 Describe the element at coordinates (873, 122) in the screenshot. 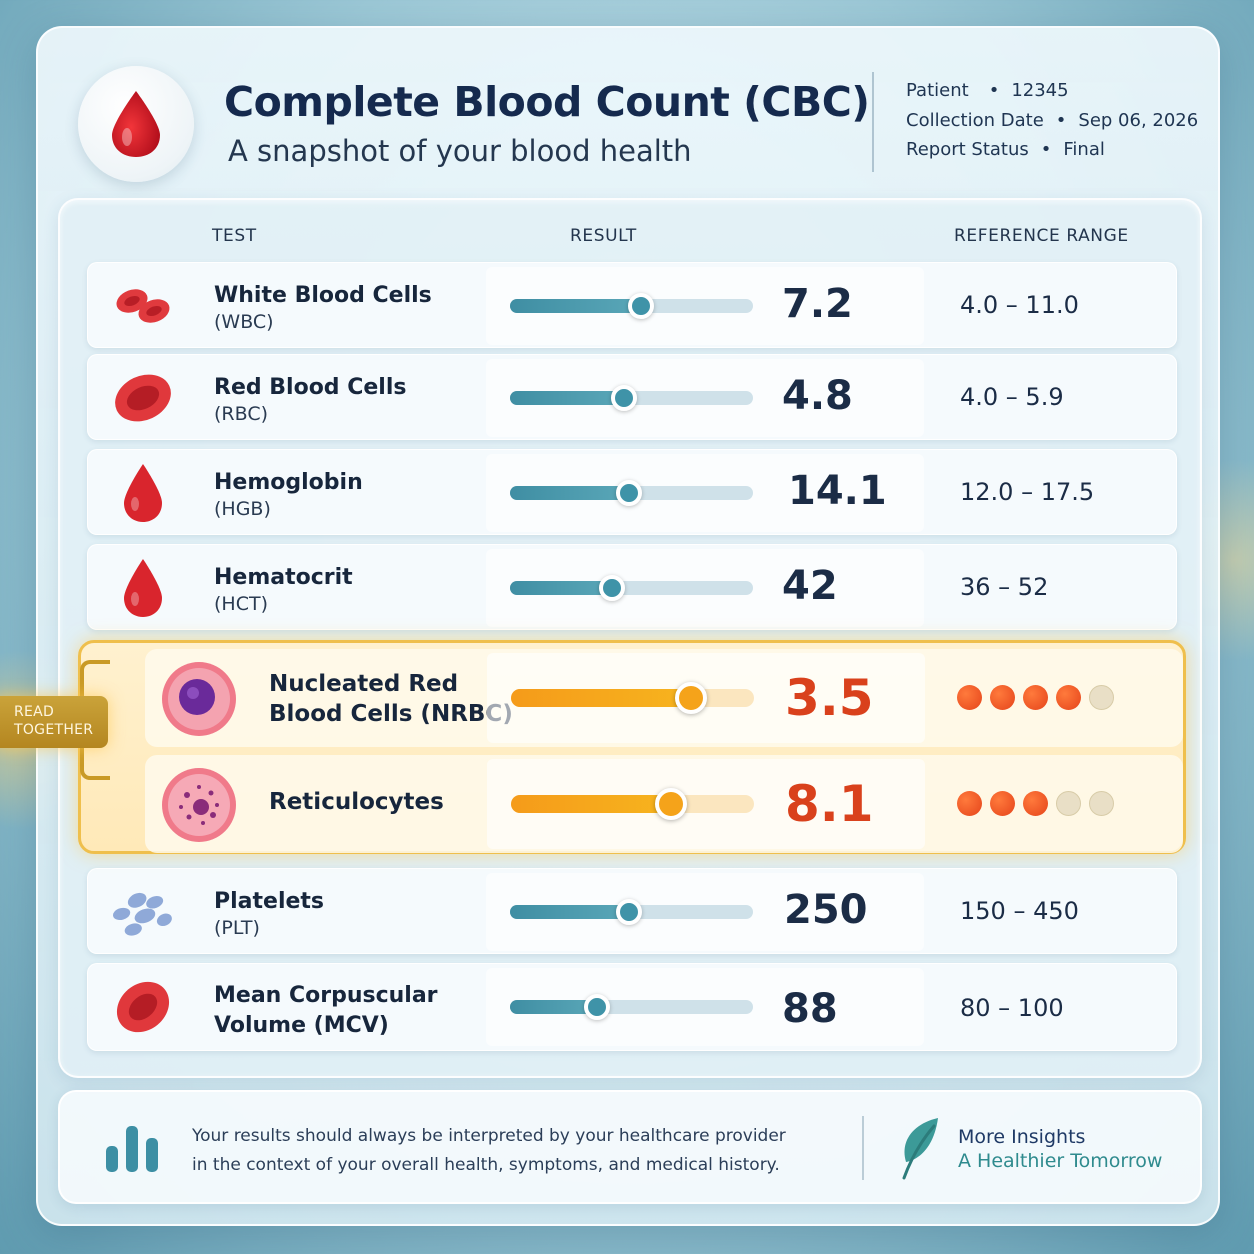

I see `header-divider` at that location.